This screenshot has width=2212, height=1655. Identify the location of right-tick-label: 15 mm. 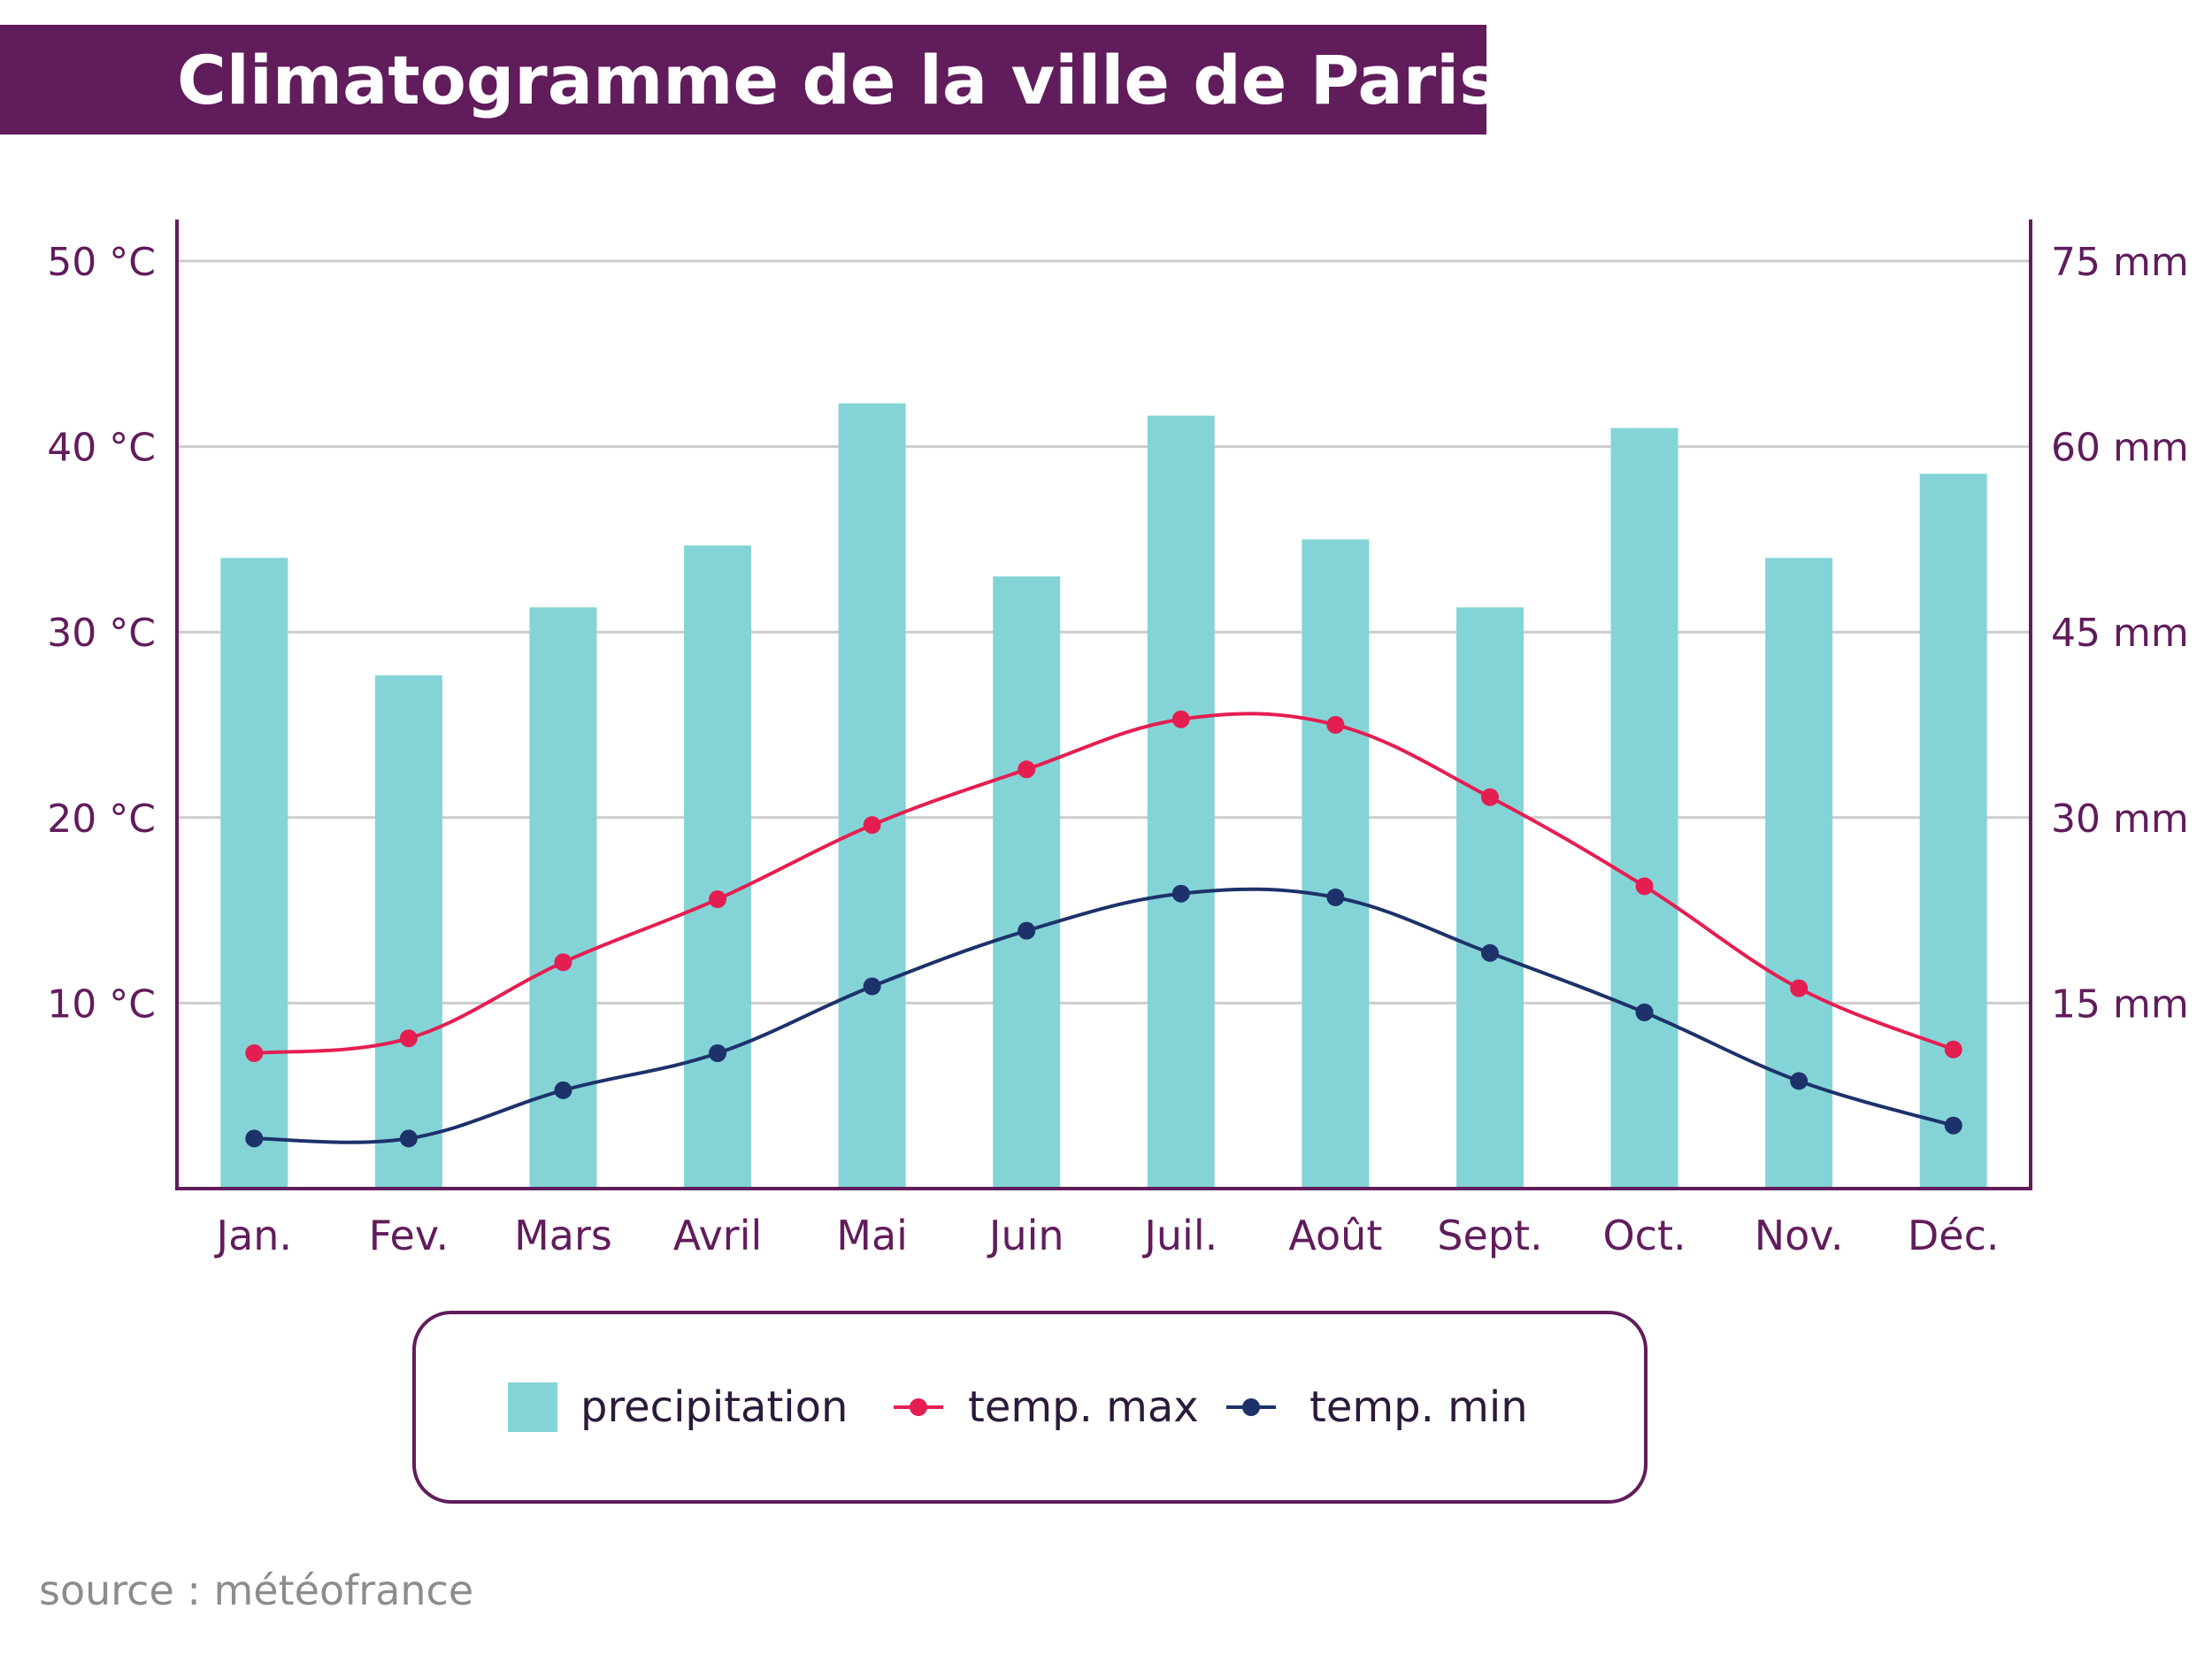
(2120, 1004).